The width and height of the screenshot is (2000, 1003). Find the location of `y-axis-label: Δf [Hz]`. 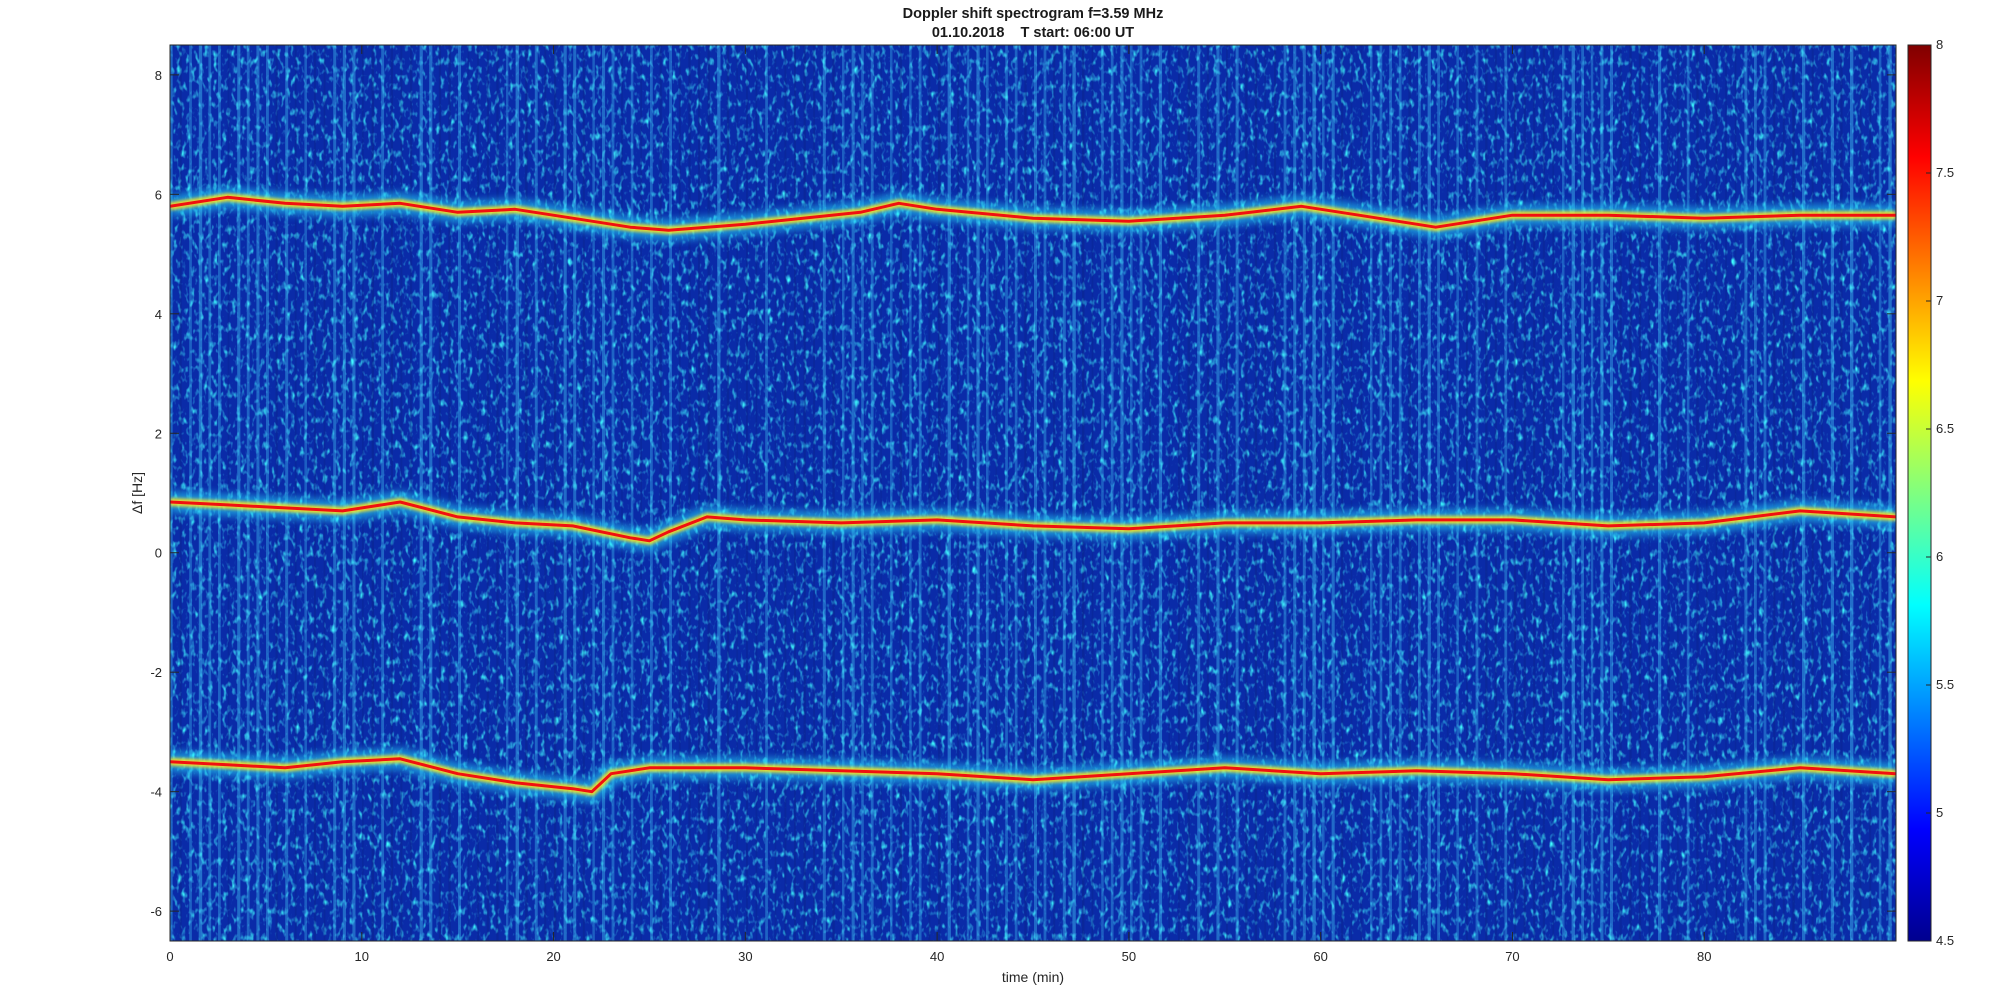

y-axis-label: Δf [Hz] is located at coordinates (137, 493).